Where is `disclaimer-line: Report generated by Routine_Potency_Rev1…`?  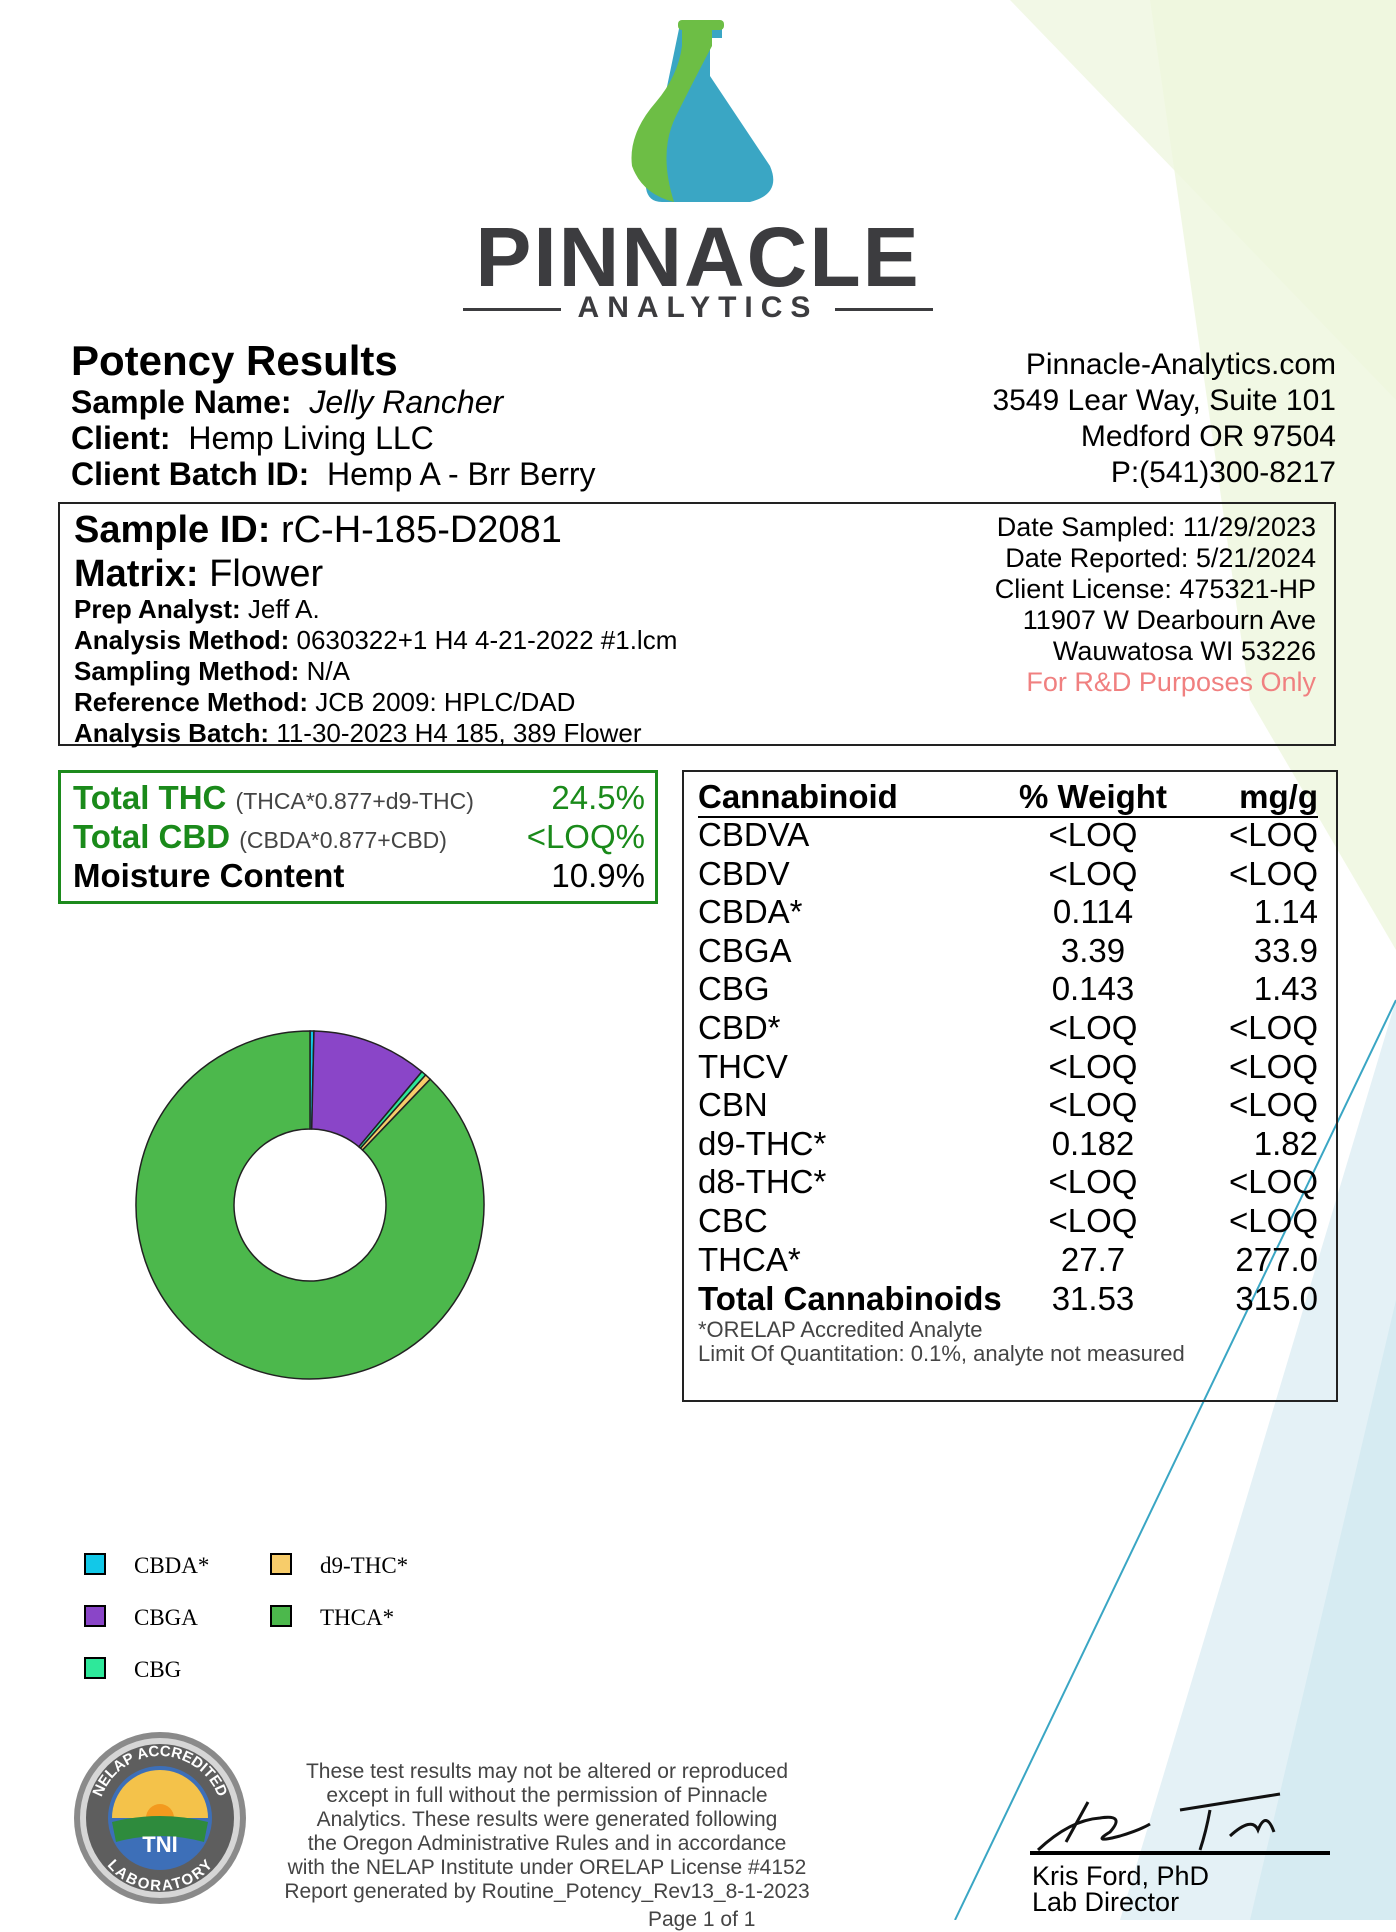 disclaimer-line: Report generated by Routine_Potency_Rev1… is located at coordinates (547, 1891).